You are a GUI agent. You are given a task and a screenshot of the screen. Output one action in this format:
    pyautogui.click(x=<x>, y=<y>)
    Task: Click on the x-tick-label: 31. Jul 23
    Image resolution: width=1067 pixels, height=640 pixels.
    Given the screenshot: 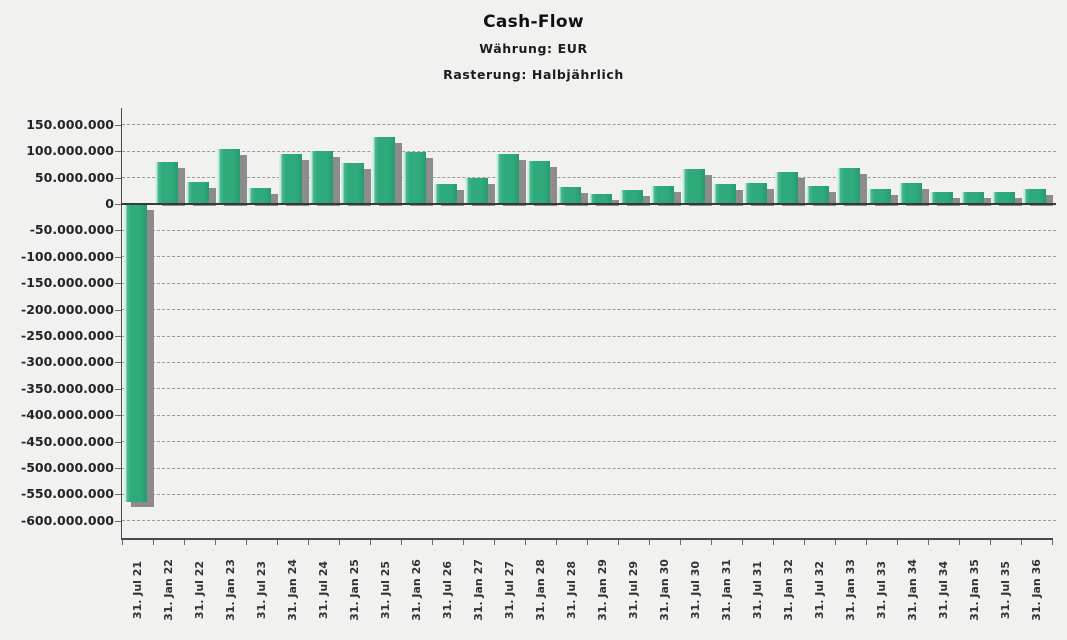 What is the action you would take?
    pyautogui.click(x=261, y=590)
    